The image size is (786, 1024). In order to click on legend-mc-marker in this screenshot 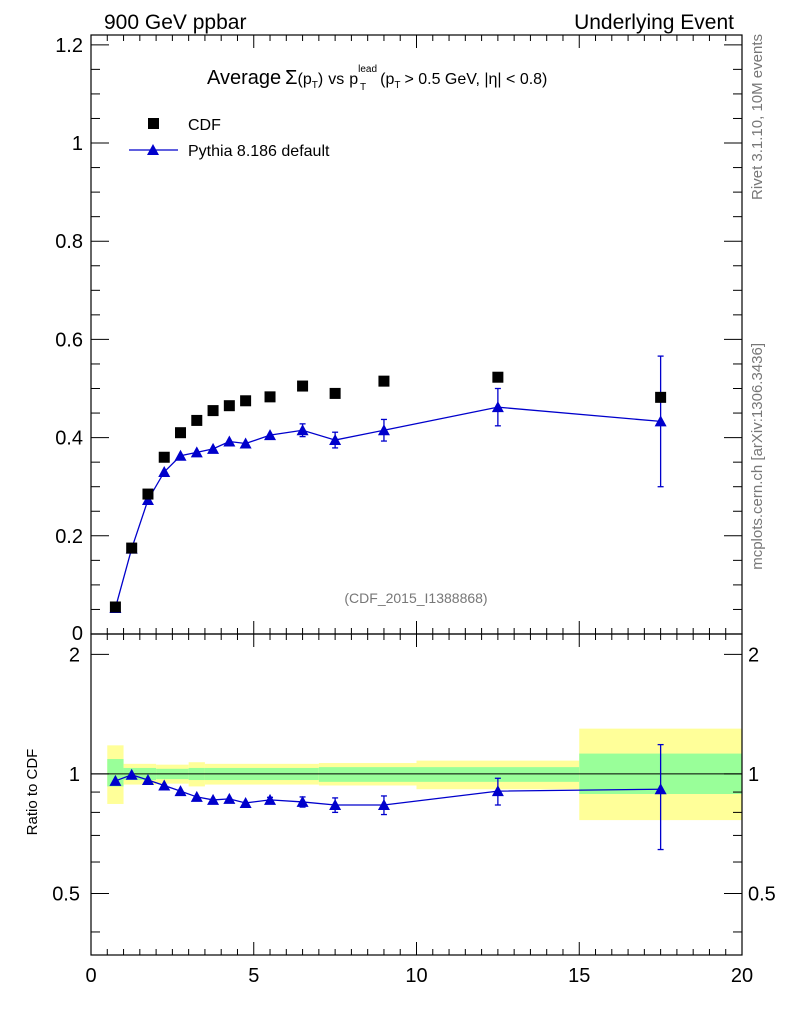, I will do `click(153, 149)`.